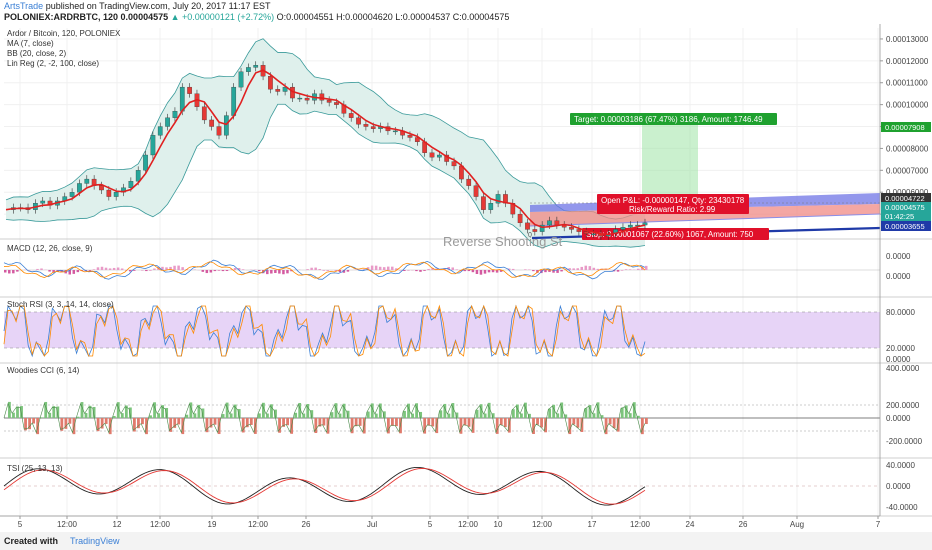  Describe the element at coordinates (670, 164) in the screenshot. I see `target-zone` at that location.